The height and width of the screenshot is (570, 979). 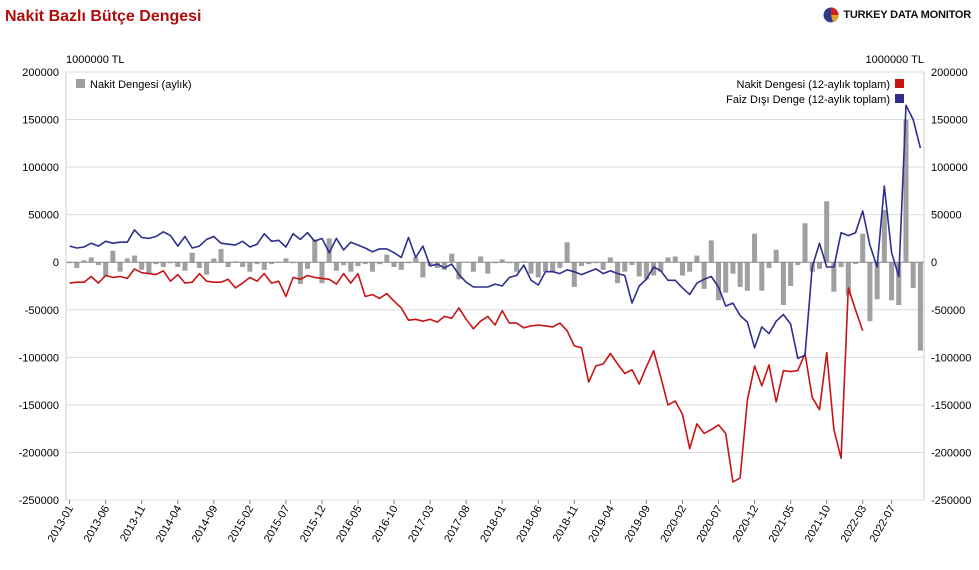 I want to click on x-tick-label: 2015-02, so click(x=241, y=524).